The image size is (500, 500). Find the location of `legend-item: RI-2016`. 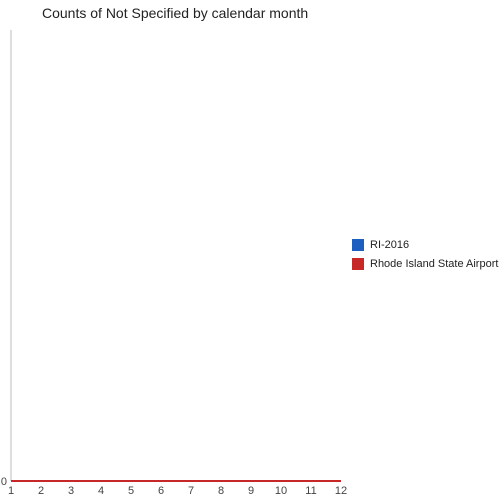

legend-item: RI-2016 is located at coordinates (425, 245).